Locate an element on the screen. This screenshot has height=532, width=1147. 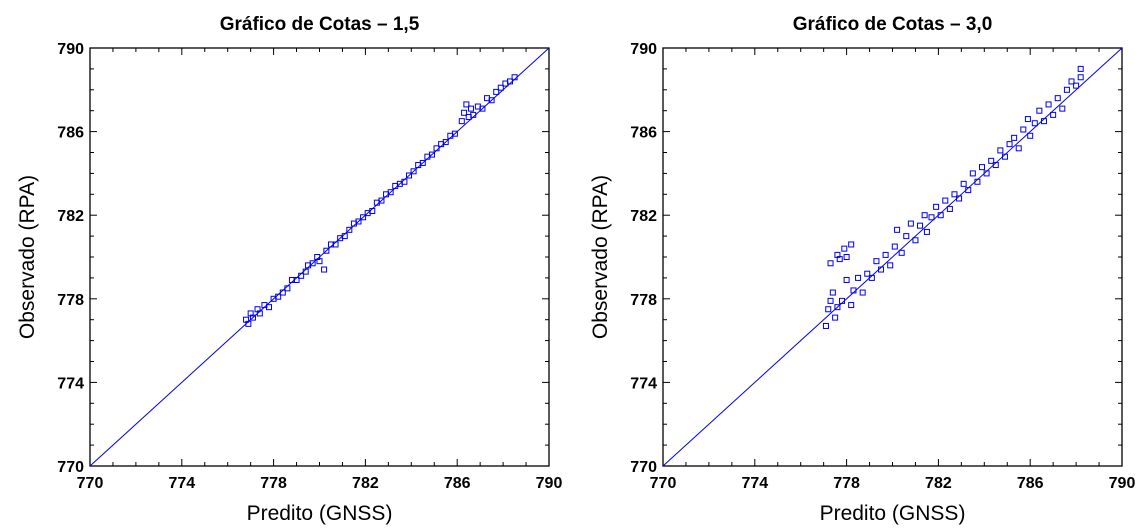
x-tick-label: 790 is located at coordinates (1122, 483).